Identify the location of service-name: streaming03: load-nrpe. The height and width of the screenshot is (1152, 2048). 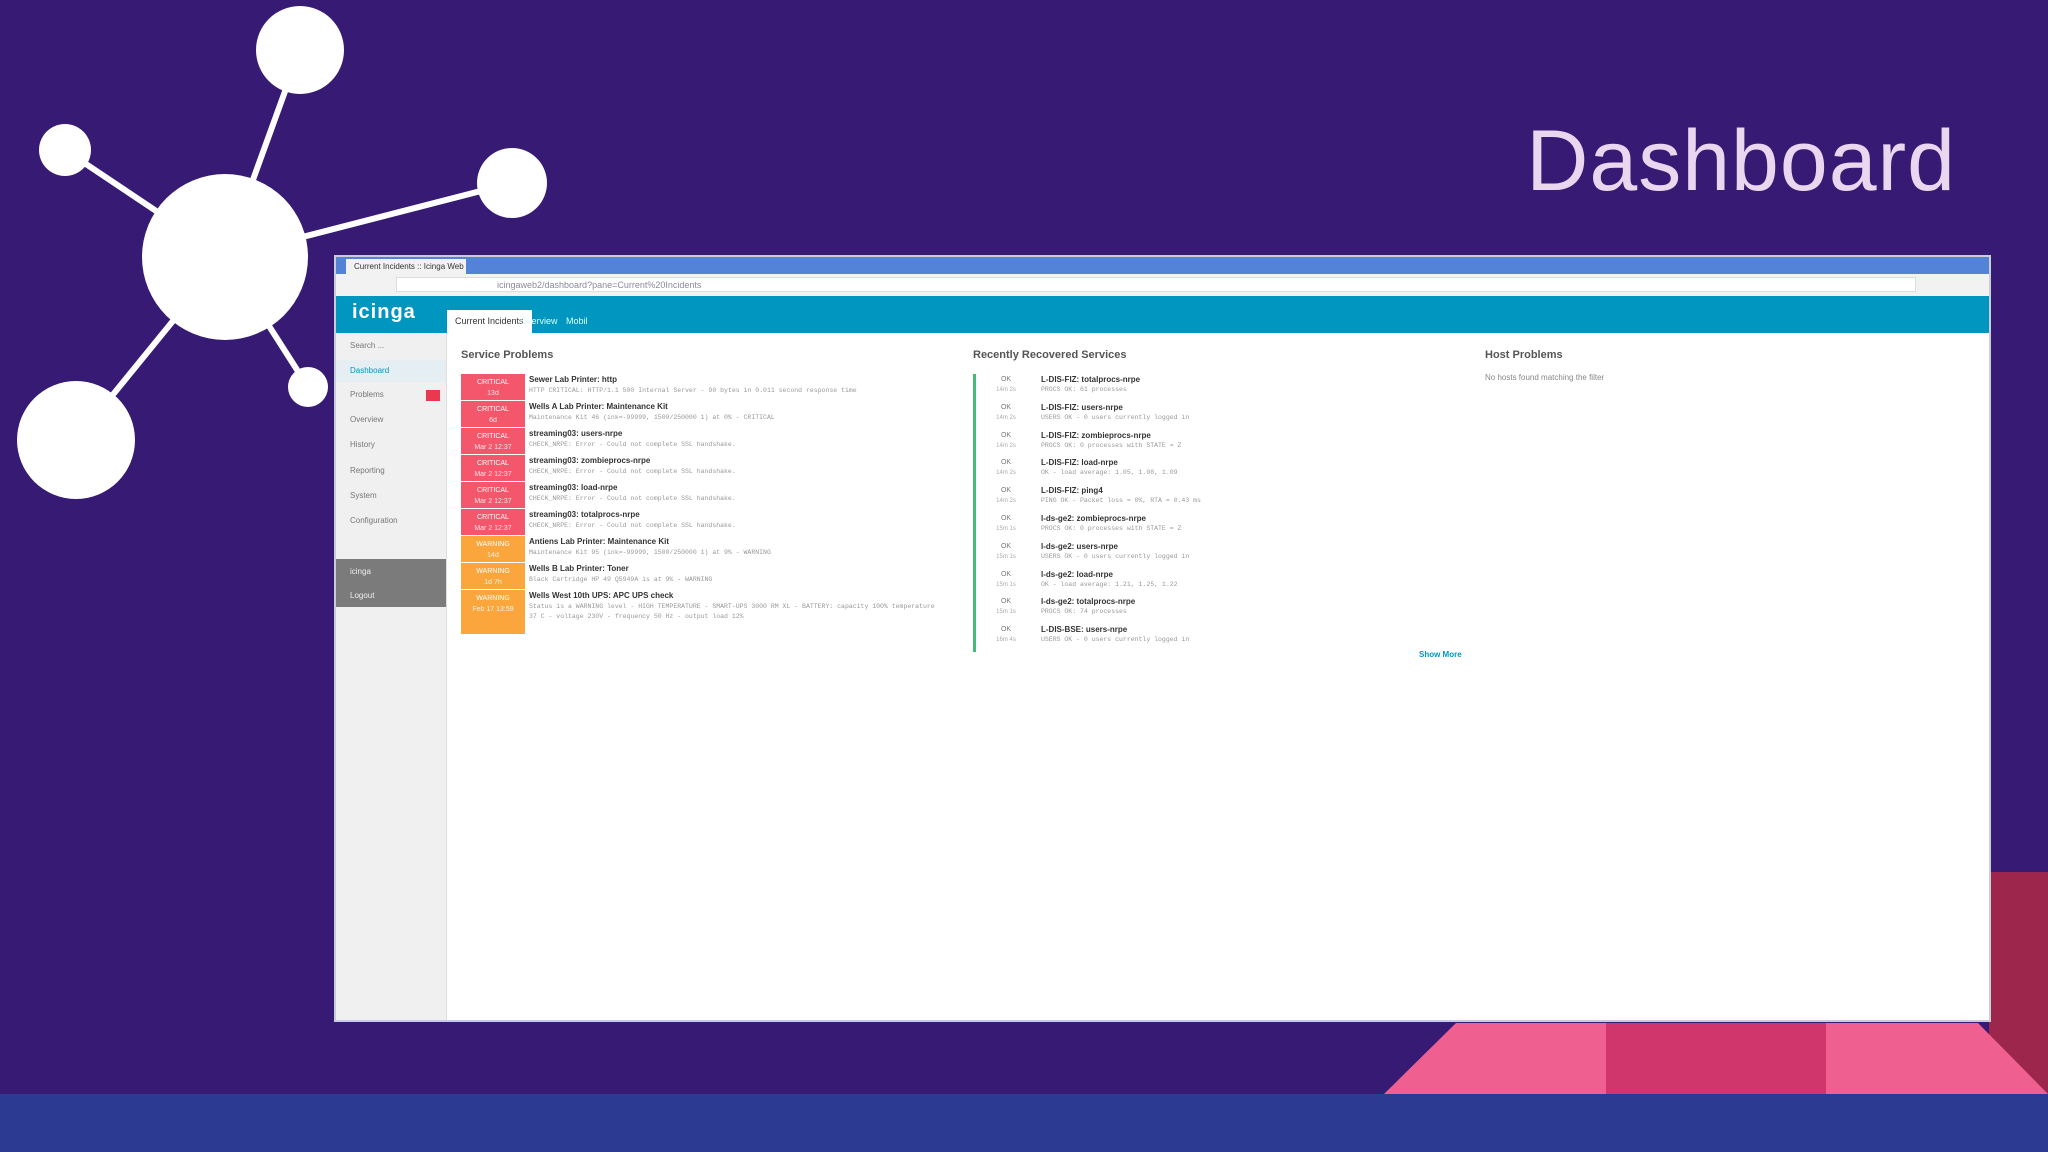
(573, 487).